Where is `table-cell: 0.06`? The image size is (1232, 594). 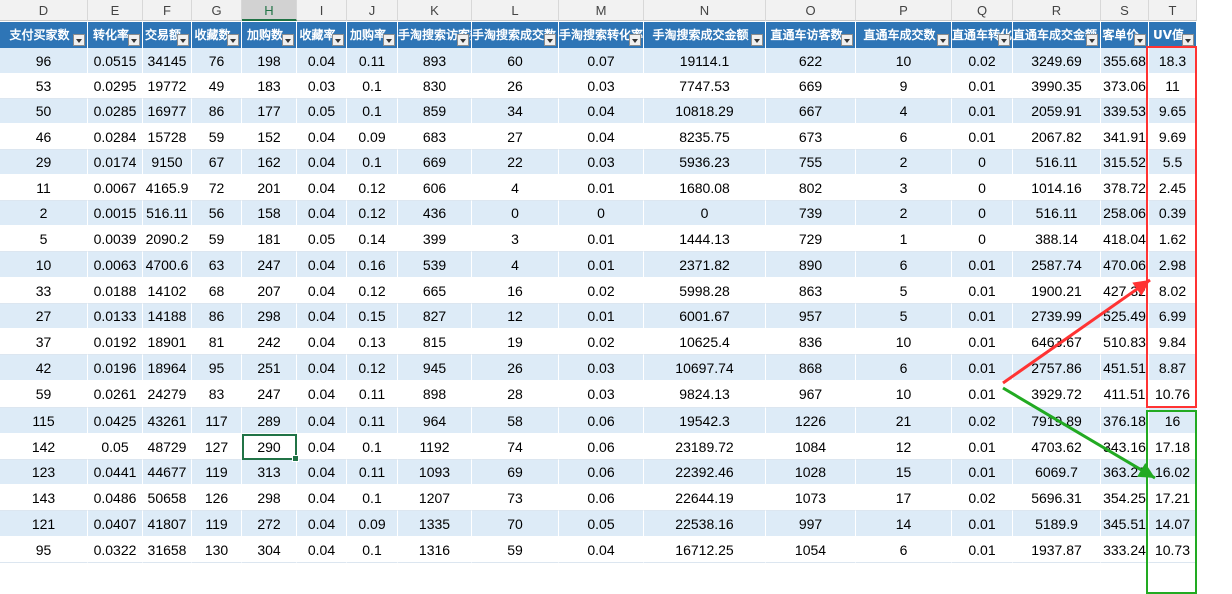
table-cell: 0.06 is located at coordinates (601, 421).